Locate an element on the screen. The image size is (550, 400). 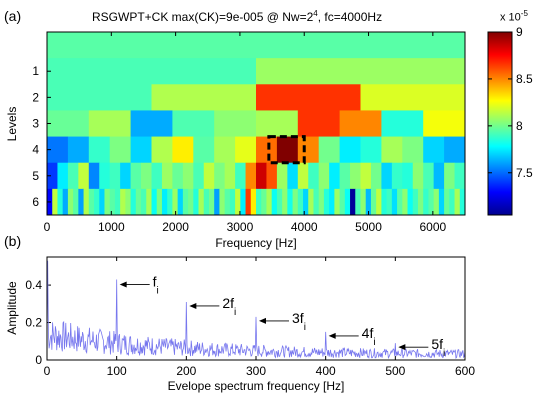
harmonic-label: 5fi is located at coordinates (438, 347).